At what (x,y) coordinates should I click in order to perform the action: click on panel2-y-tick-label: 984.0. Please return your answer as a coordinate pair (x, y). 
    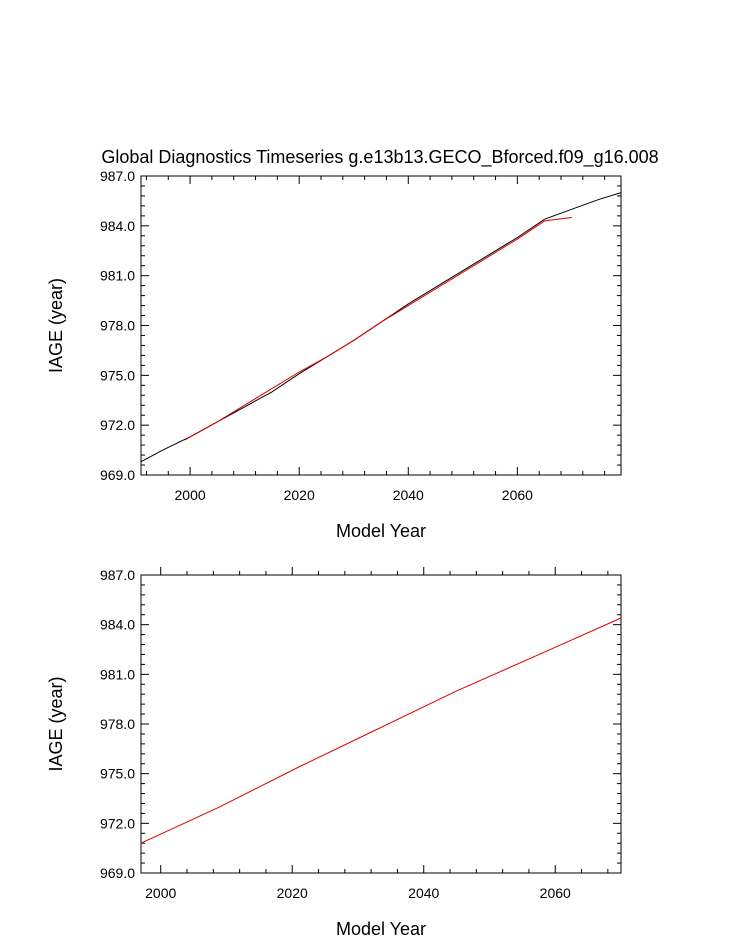
    Looking at the image, I should click on (117, 625).